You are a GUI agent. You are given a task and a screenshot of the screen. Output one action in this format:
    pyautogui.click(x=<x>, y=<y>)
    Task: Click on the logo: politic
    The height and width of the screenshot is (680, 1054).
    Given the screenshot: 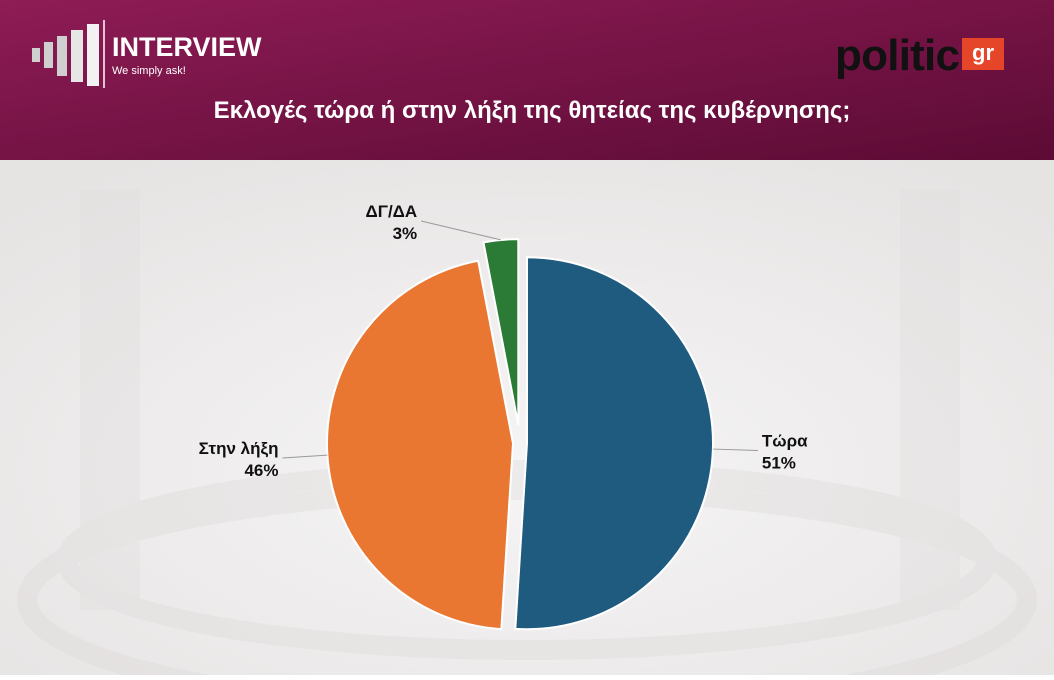 What is the action you would take?
    pyautogui.click(x=897, y=55)
    